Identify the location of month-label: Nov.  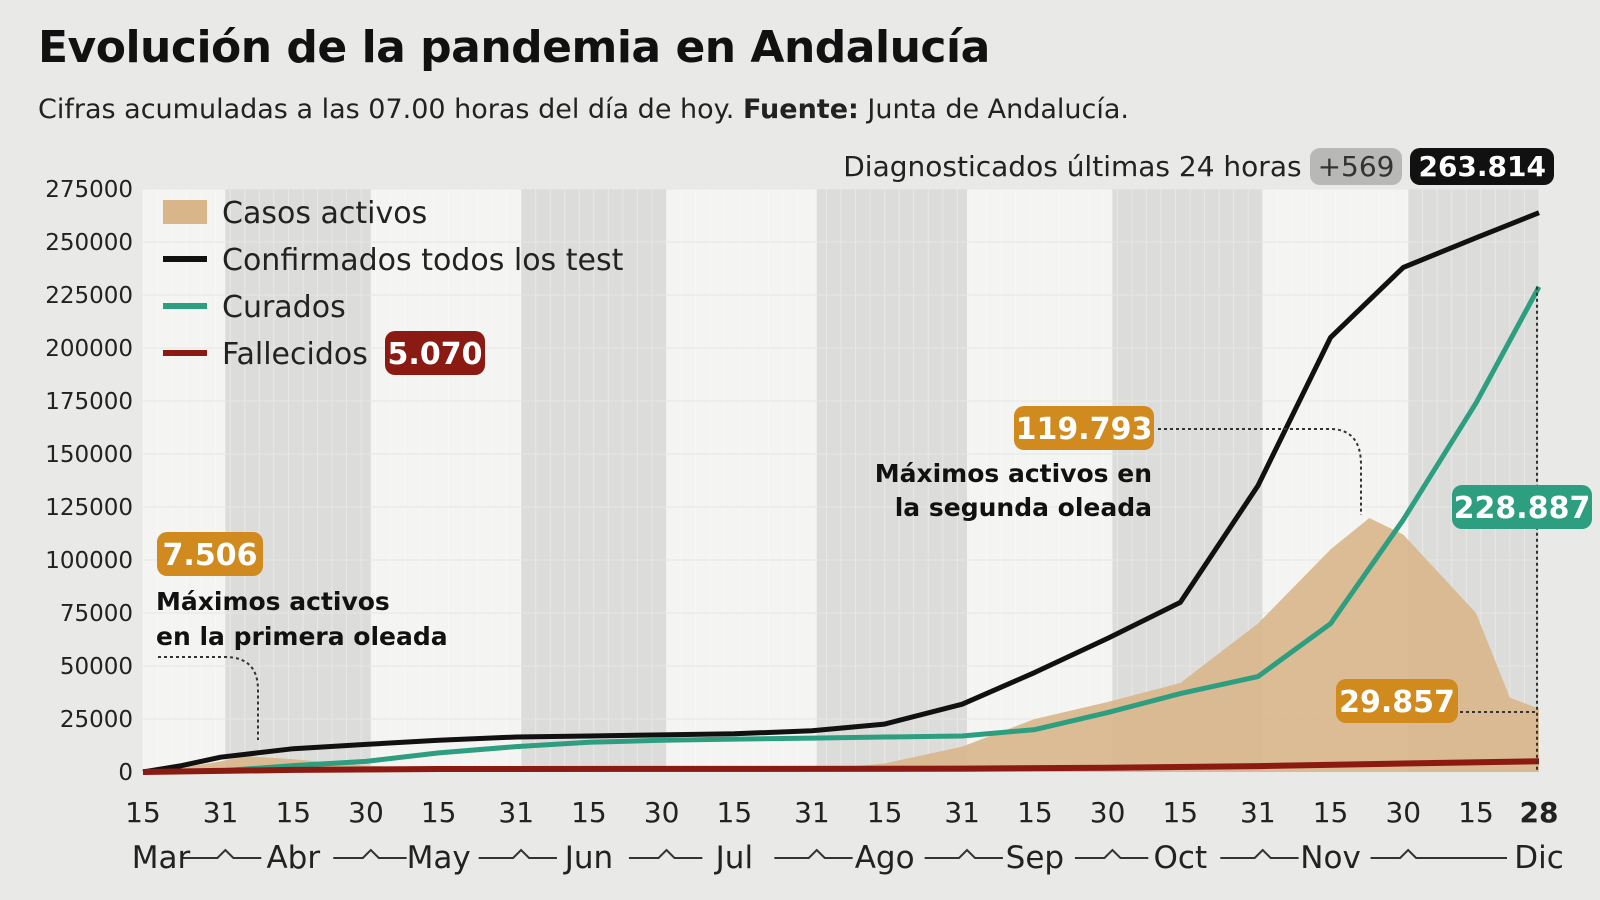
(1330, 858).